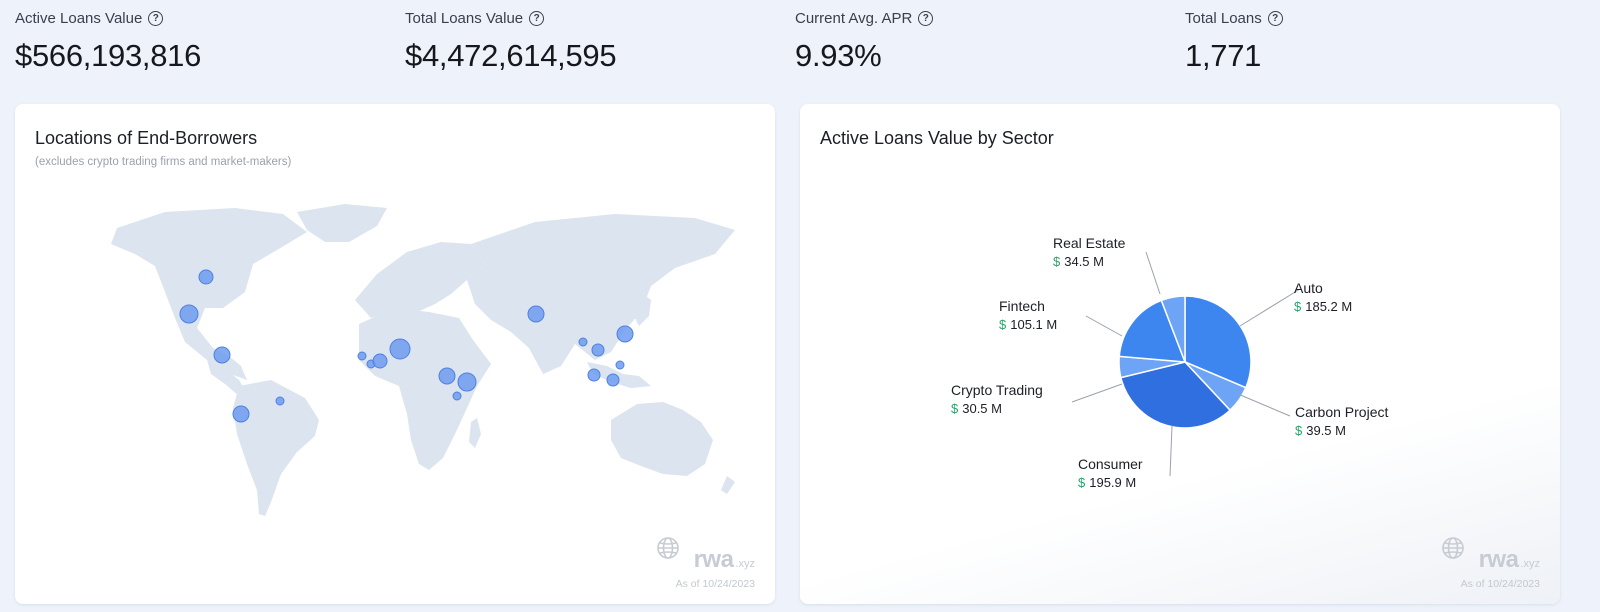 This screenshot has width=1600, height=612. I want to click on landmass-greenland, so click(342, 223).